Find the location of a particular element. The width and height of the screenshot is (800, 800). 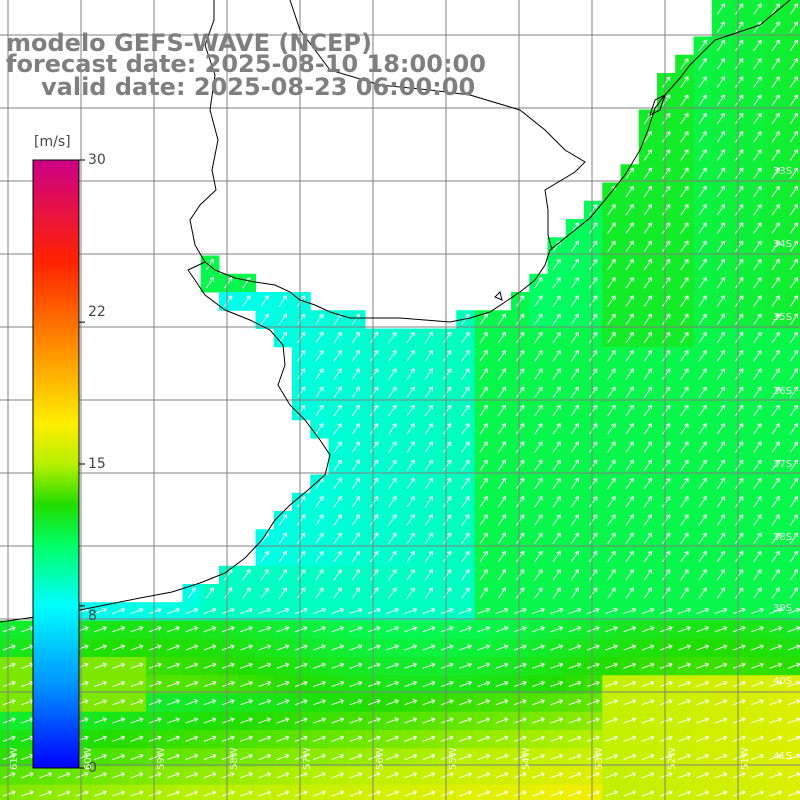

lat-label-33s: 33S is located at coordinates (783, 171).